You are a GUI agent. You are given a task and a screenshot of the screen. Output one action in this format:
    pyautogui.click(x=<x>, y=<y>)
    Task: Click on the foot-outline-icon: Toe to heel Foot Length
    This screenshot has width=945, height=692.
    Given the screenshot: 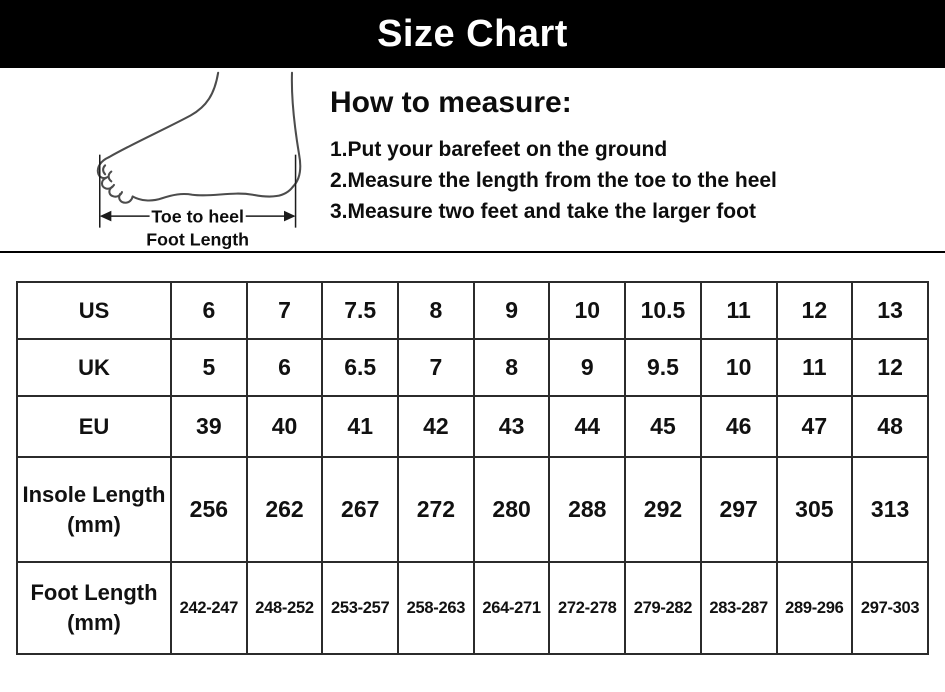 What is the action you would take?
    pyautogui.click(x=199, y=160)
    